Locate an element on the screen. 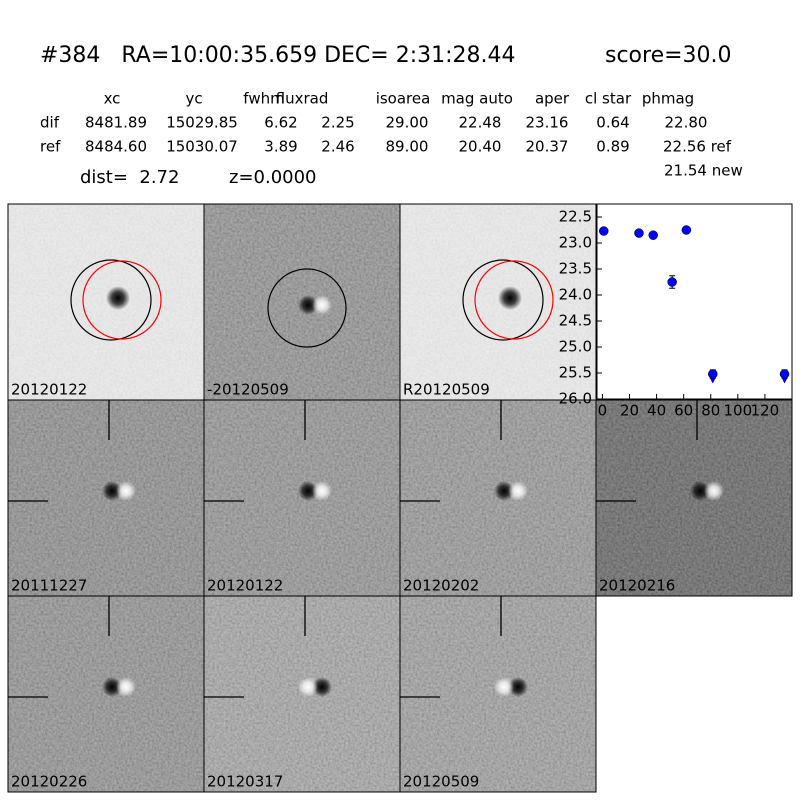 This screenshot has width=800, height=800. table-cell: 23.16 is located at coordinates (547, 123).